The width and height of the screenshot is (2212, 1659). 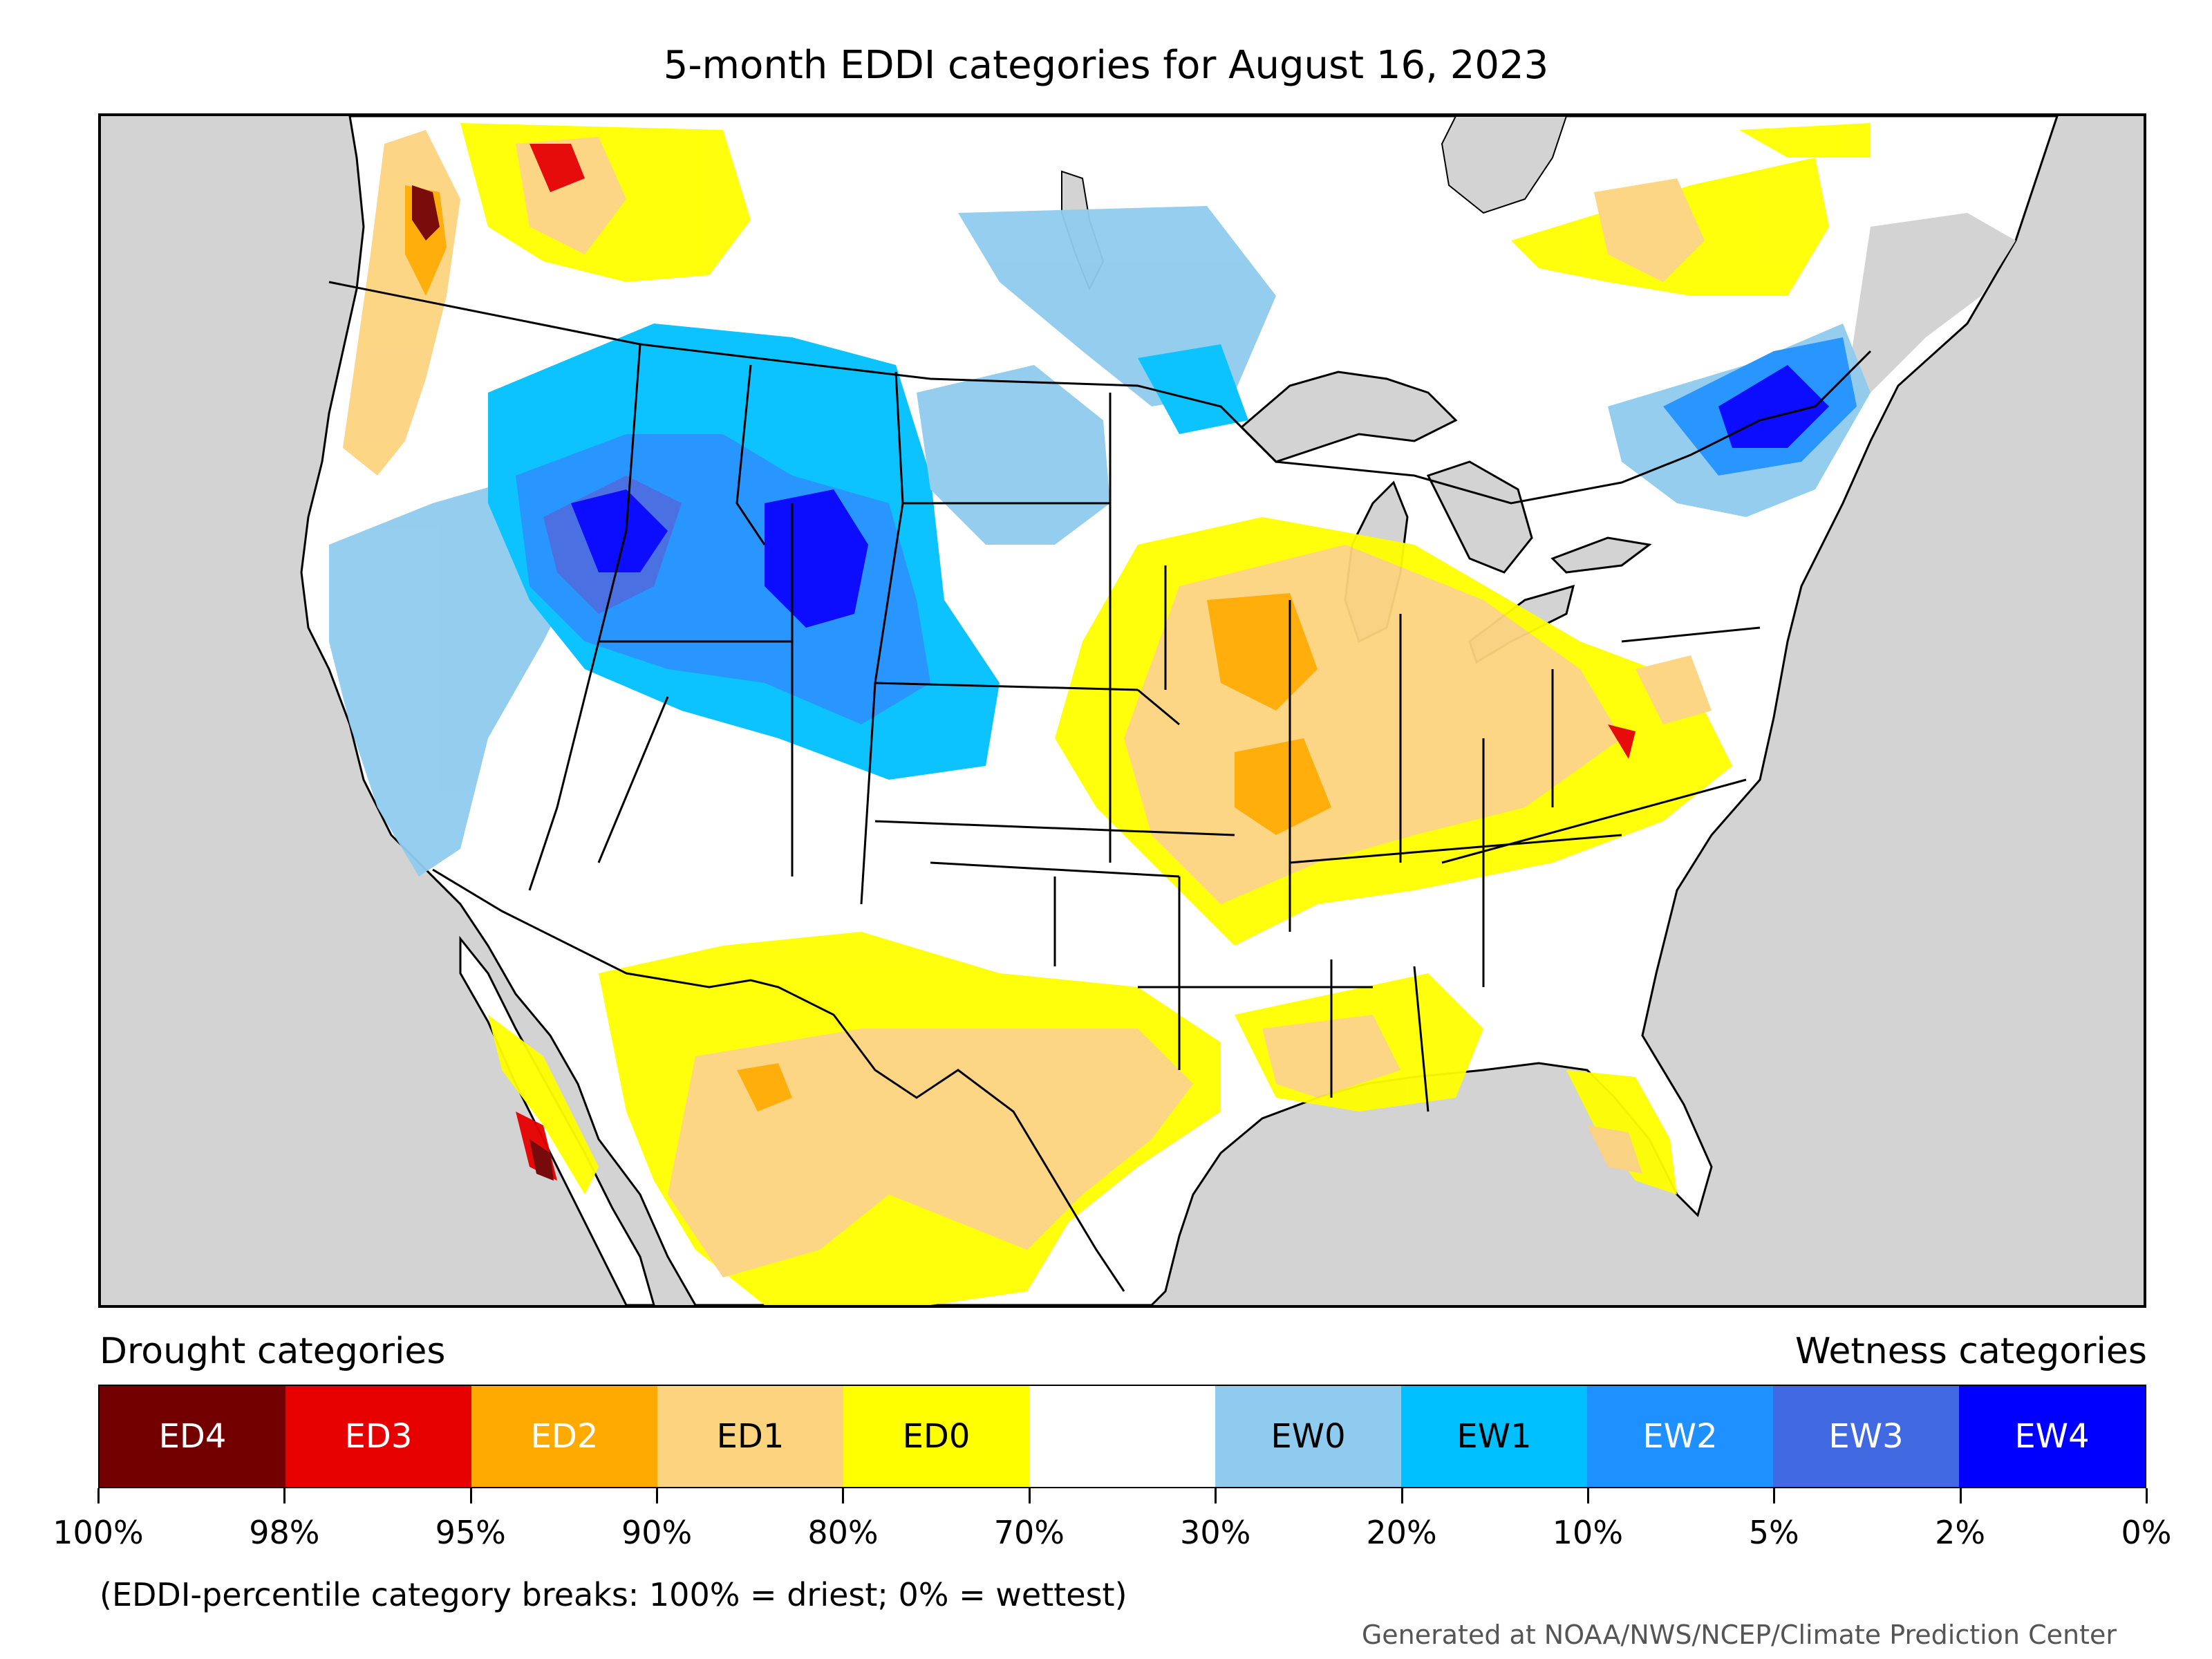 I want to click on colorbar-tick-label: 2%, so click(x=1961, y=1532).